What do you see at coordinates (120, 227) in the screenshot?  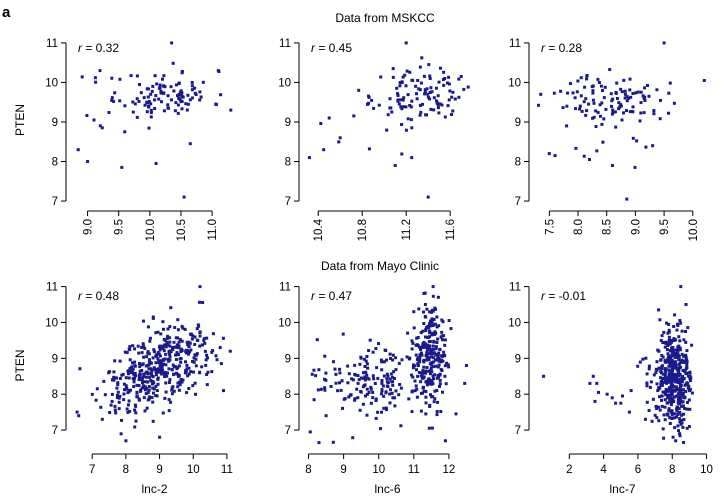 I see `x-tick-label: 9.5` at bounding box center [120, 227].